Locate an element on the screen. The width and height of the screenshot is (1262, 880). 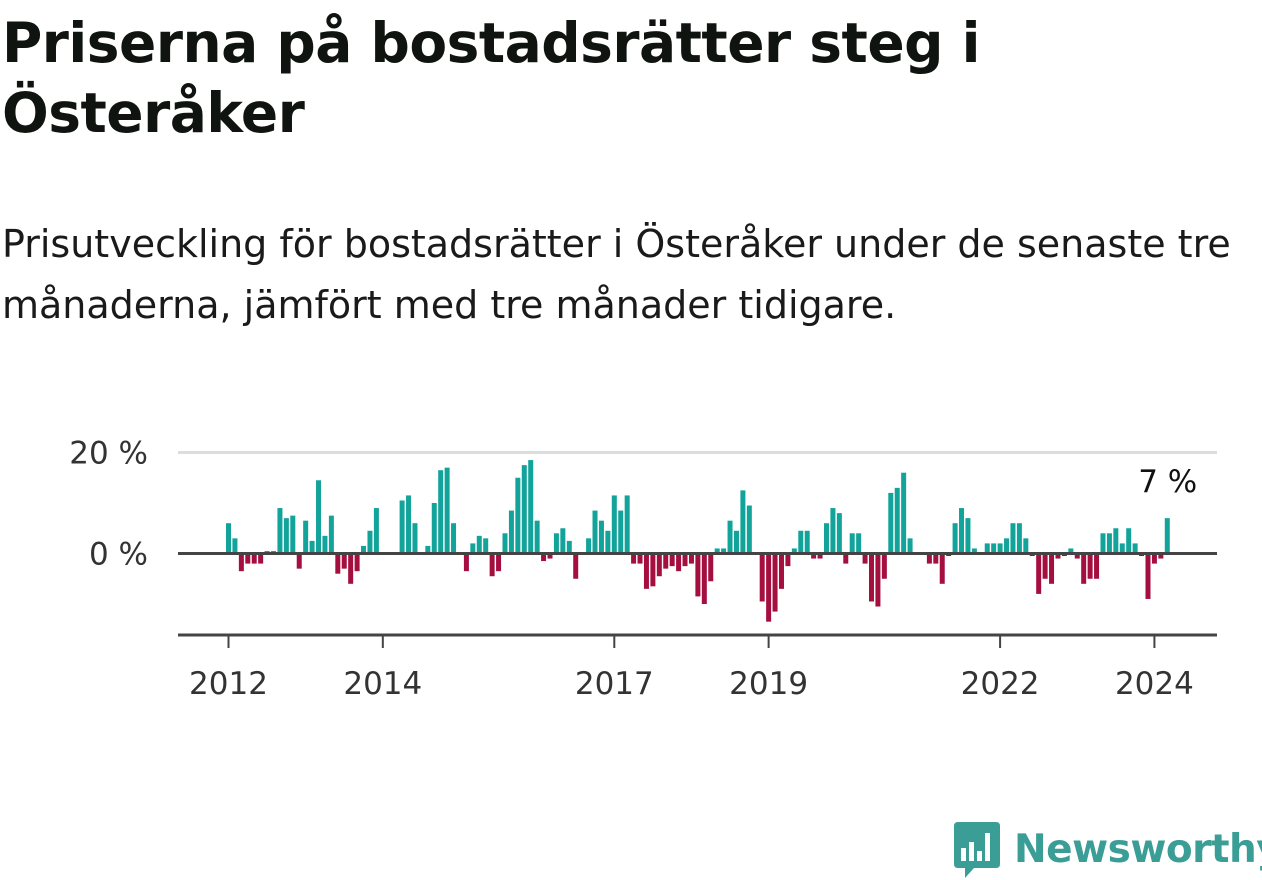
x-tick-label: 2019 is located at coordinates (768, 684).